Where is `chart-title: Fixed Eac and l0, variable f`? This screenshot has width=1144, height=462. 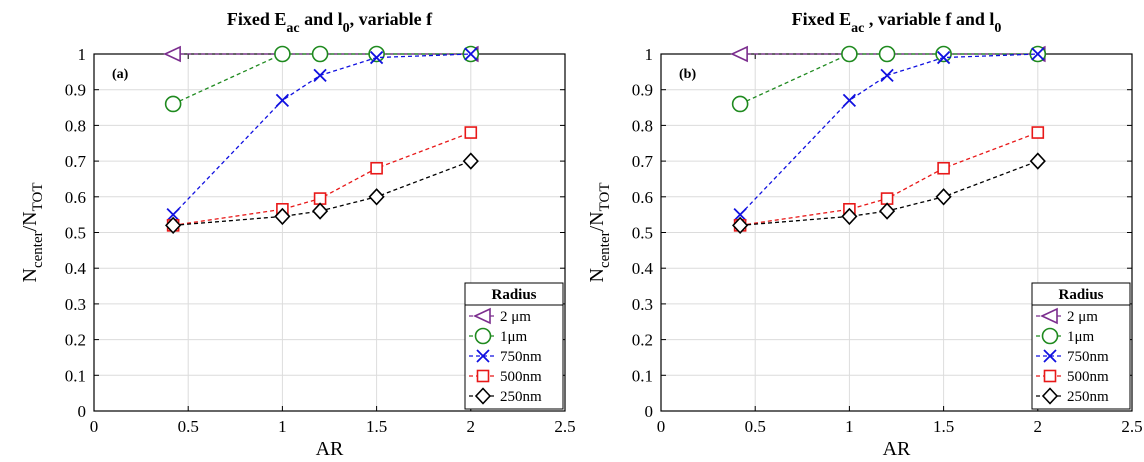 chart-title: Fixed Eac and l0, variable f is located at coordinates (330, 22).